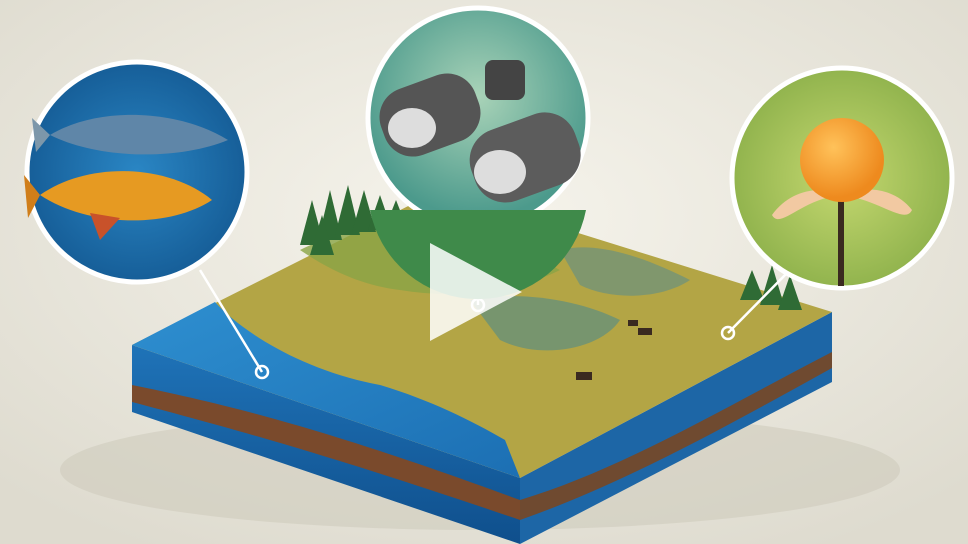 This screenshot has width=968, height=544. What do you see at coordinates (478, 152) in the screenshot?
I see `binoculars-bubble` at bounding box center [478, 152].